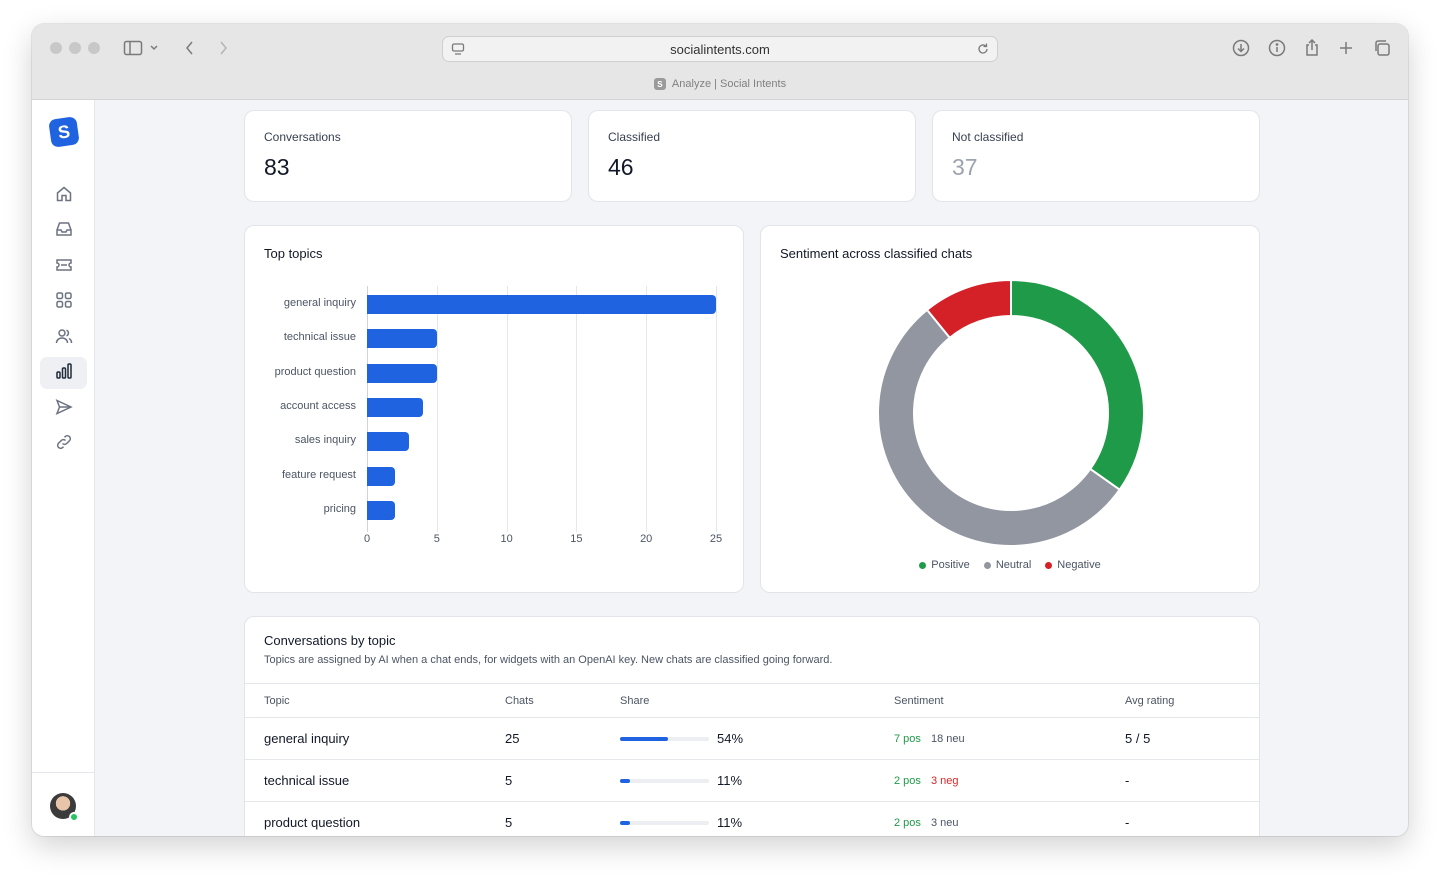 The image size is (1440, 876). I want to click on chart-legend: Positive Neutral Negative, so click(1010, 565).